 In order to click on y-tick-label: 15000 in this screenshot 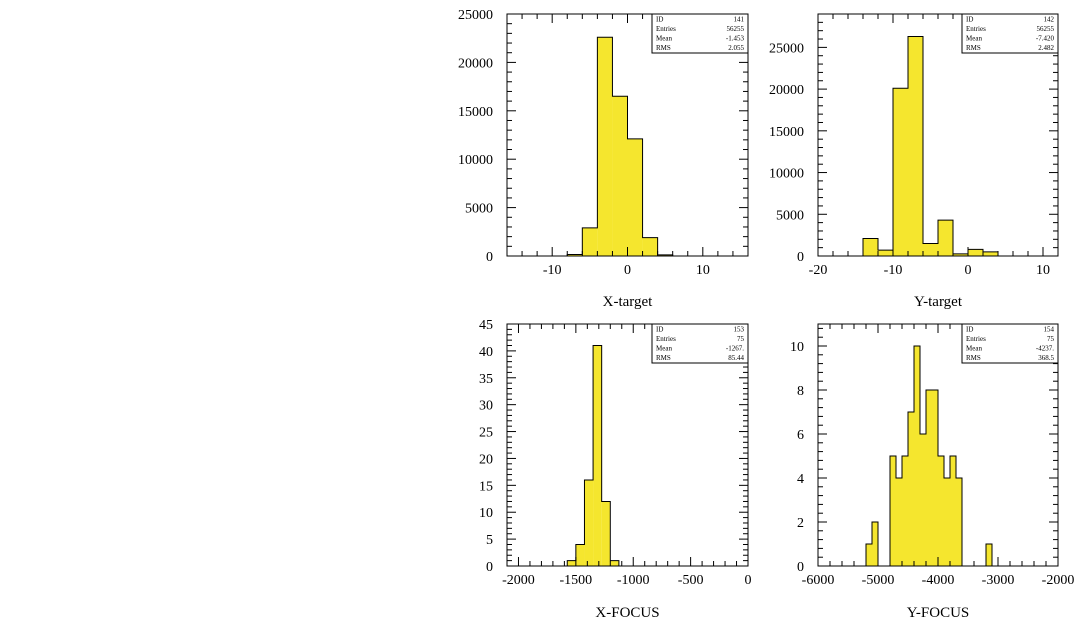, I will do `click(786, 132)`.